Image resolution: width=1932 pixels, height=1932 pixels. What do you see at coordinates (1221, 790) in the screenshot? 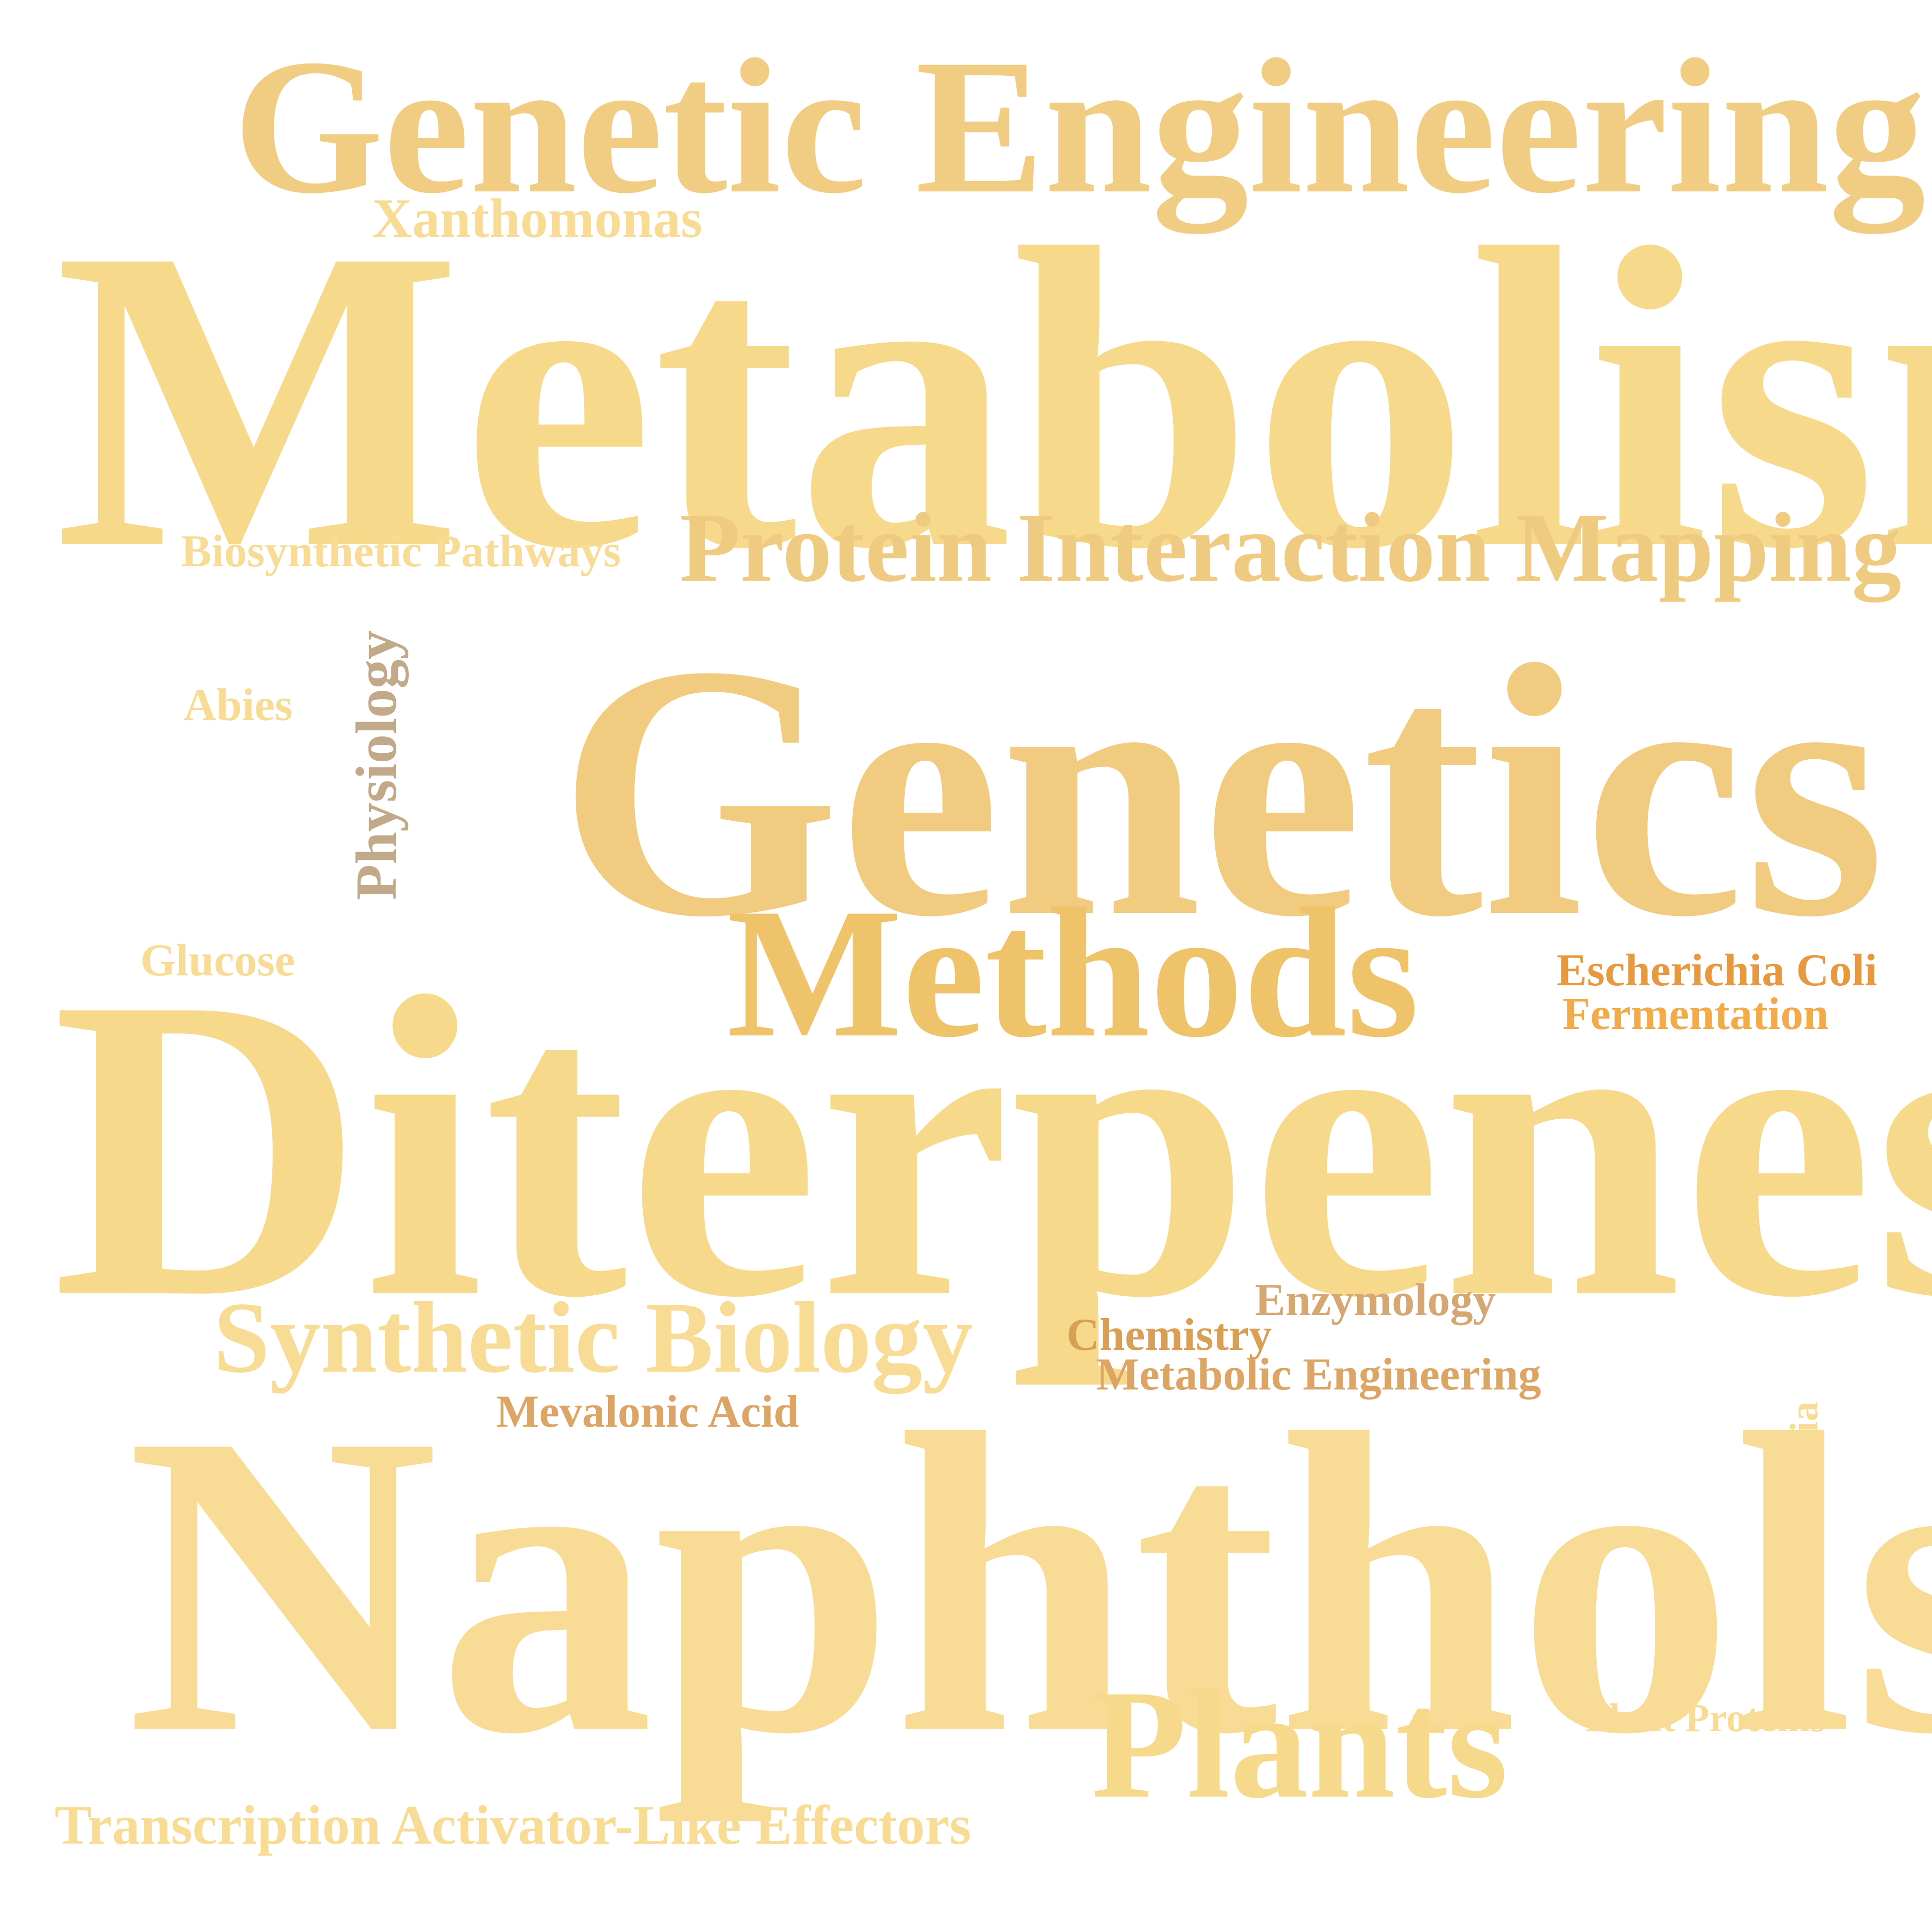
I see `word-genetics: Genetics` at bounding box center [1221, 790].